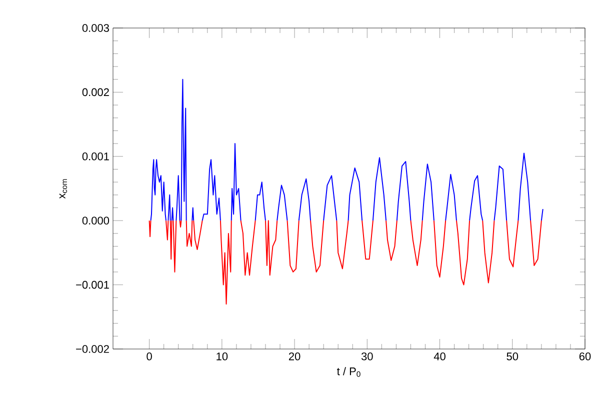  What do you see at coordinates (96, 220) in the screenshot?
I see `y-tick-label: 0.000` at bounding box center [96, 220].